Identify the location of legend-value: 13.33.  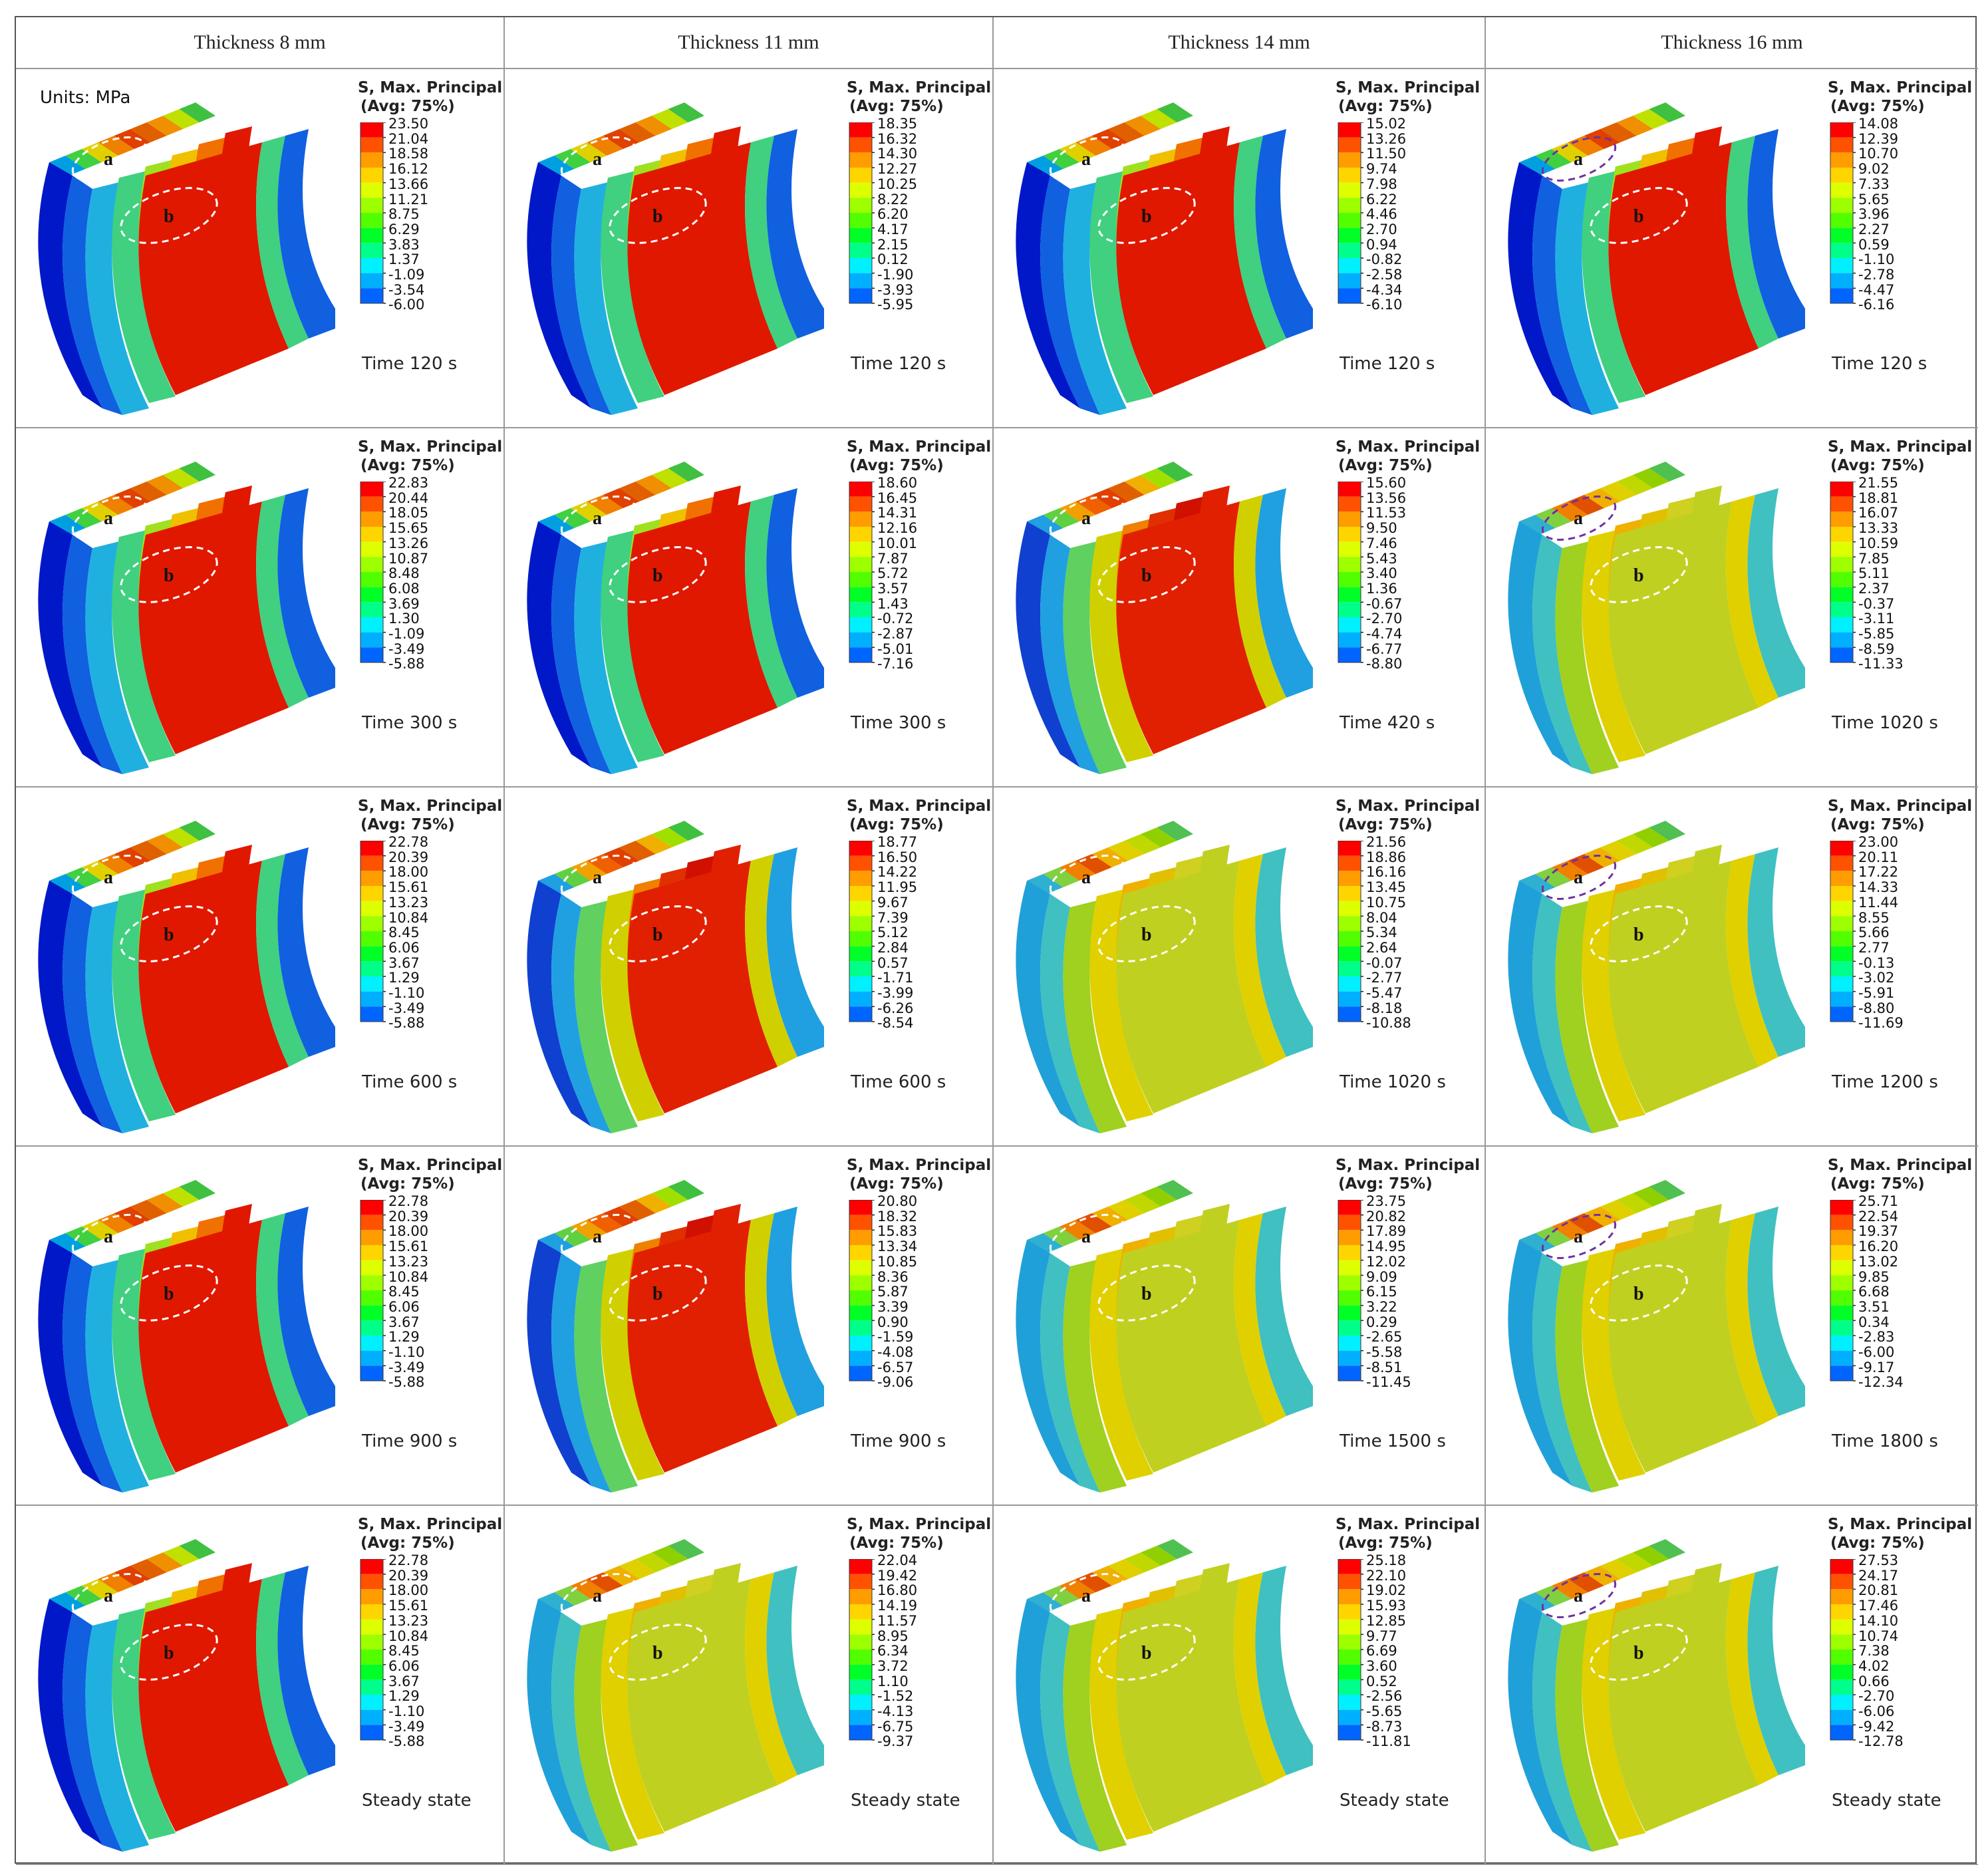
(1878, 528).